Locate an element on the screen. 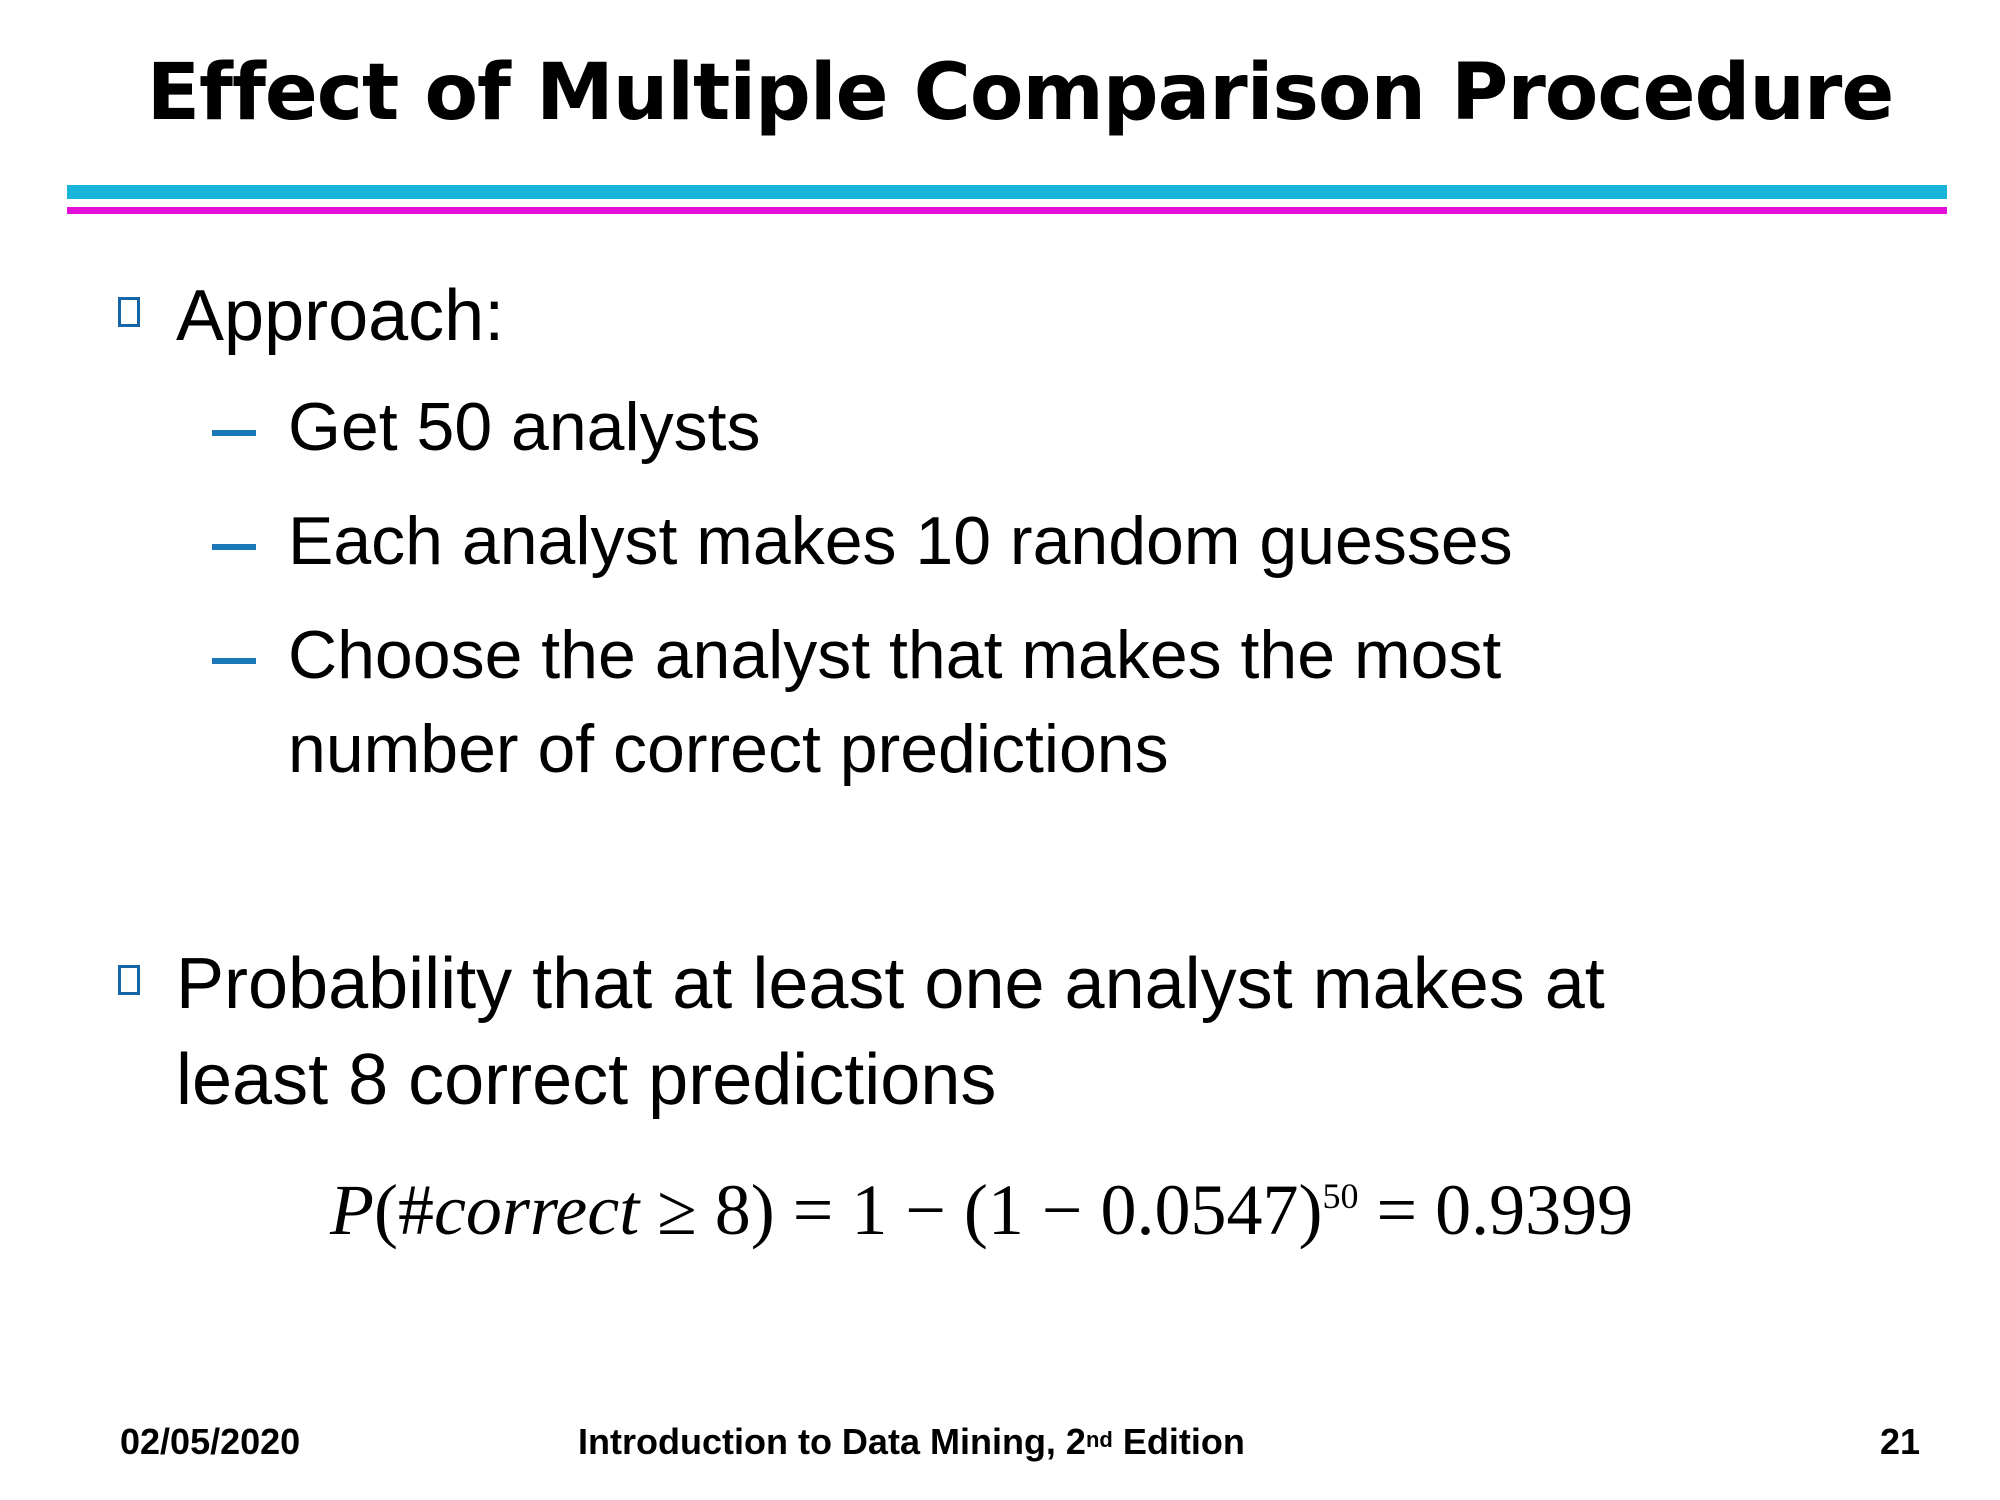 The width and height of the screenshot is (2000, 1500). formula-var: correct is located at coordinates (536, 1210).